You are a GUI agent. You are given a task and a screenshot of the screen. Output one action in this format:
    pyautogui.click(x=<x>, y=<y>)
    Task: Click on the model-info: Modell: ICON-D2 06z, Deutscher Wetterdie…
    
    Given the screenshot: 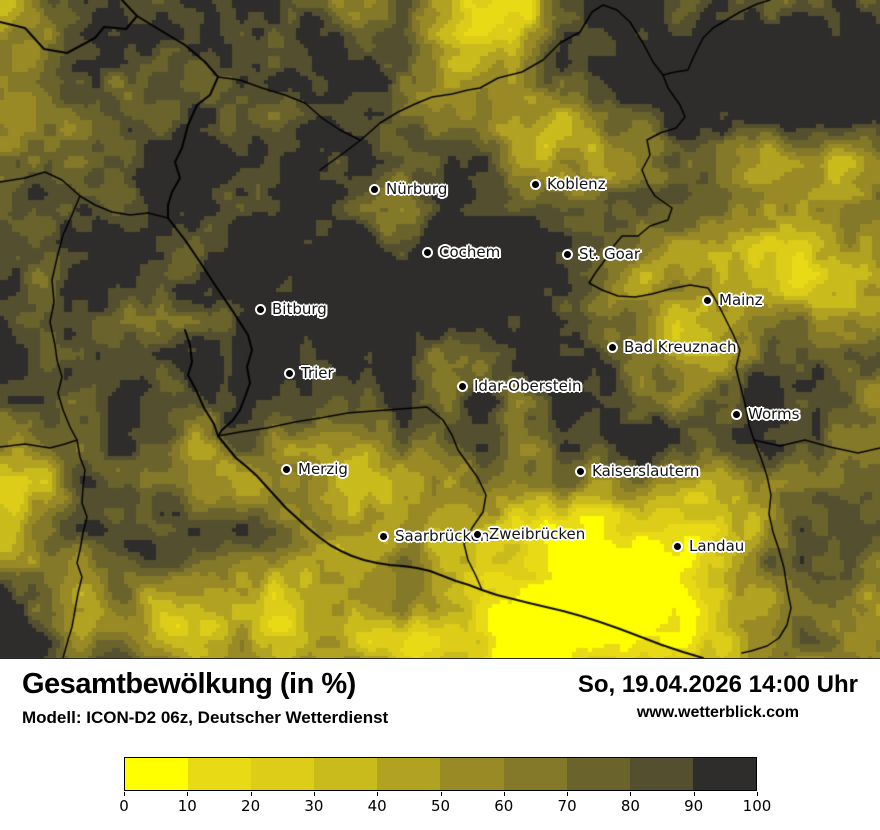 What is the action you would take?
    pyautogui.click(x=205, y=717)
    